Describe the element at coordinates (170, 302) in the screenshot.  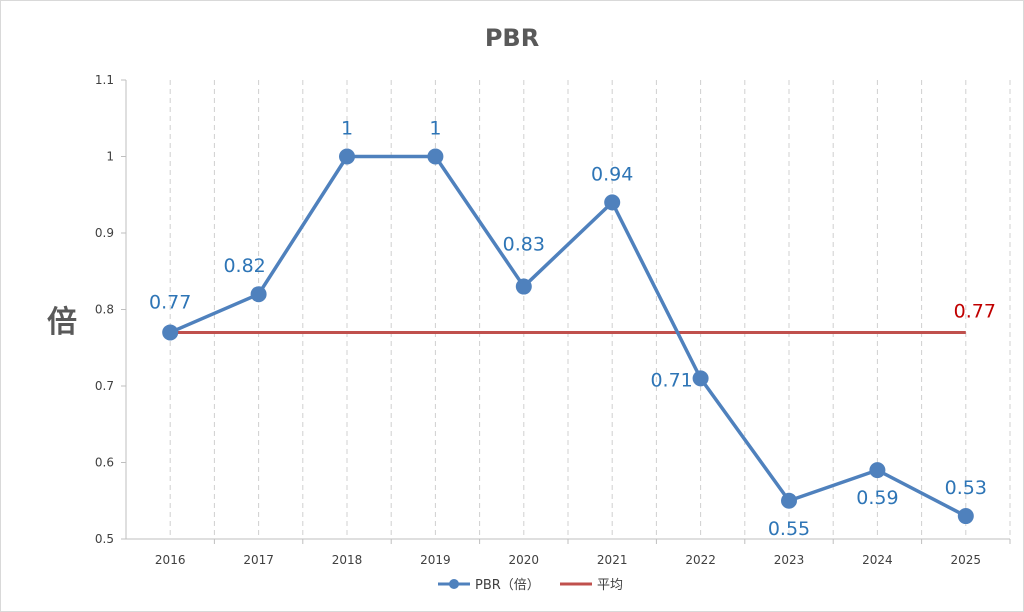
I see `pbr-data-label: 0.77` at that location.